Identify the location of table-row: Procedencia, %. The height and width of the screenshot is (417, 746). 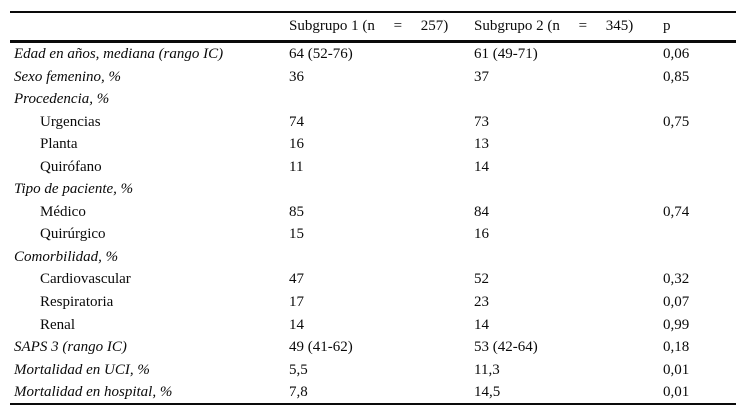
(373, 99).